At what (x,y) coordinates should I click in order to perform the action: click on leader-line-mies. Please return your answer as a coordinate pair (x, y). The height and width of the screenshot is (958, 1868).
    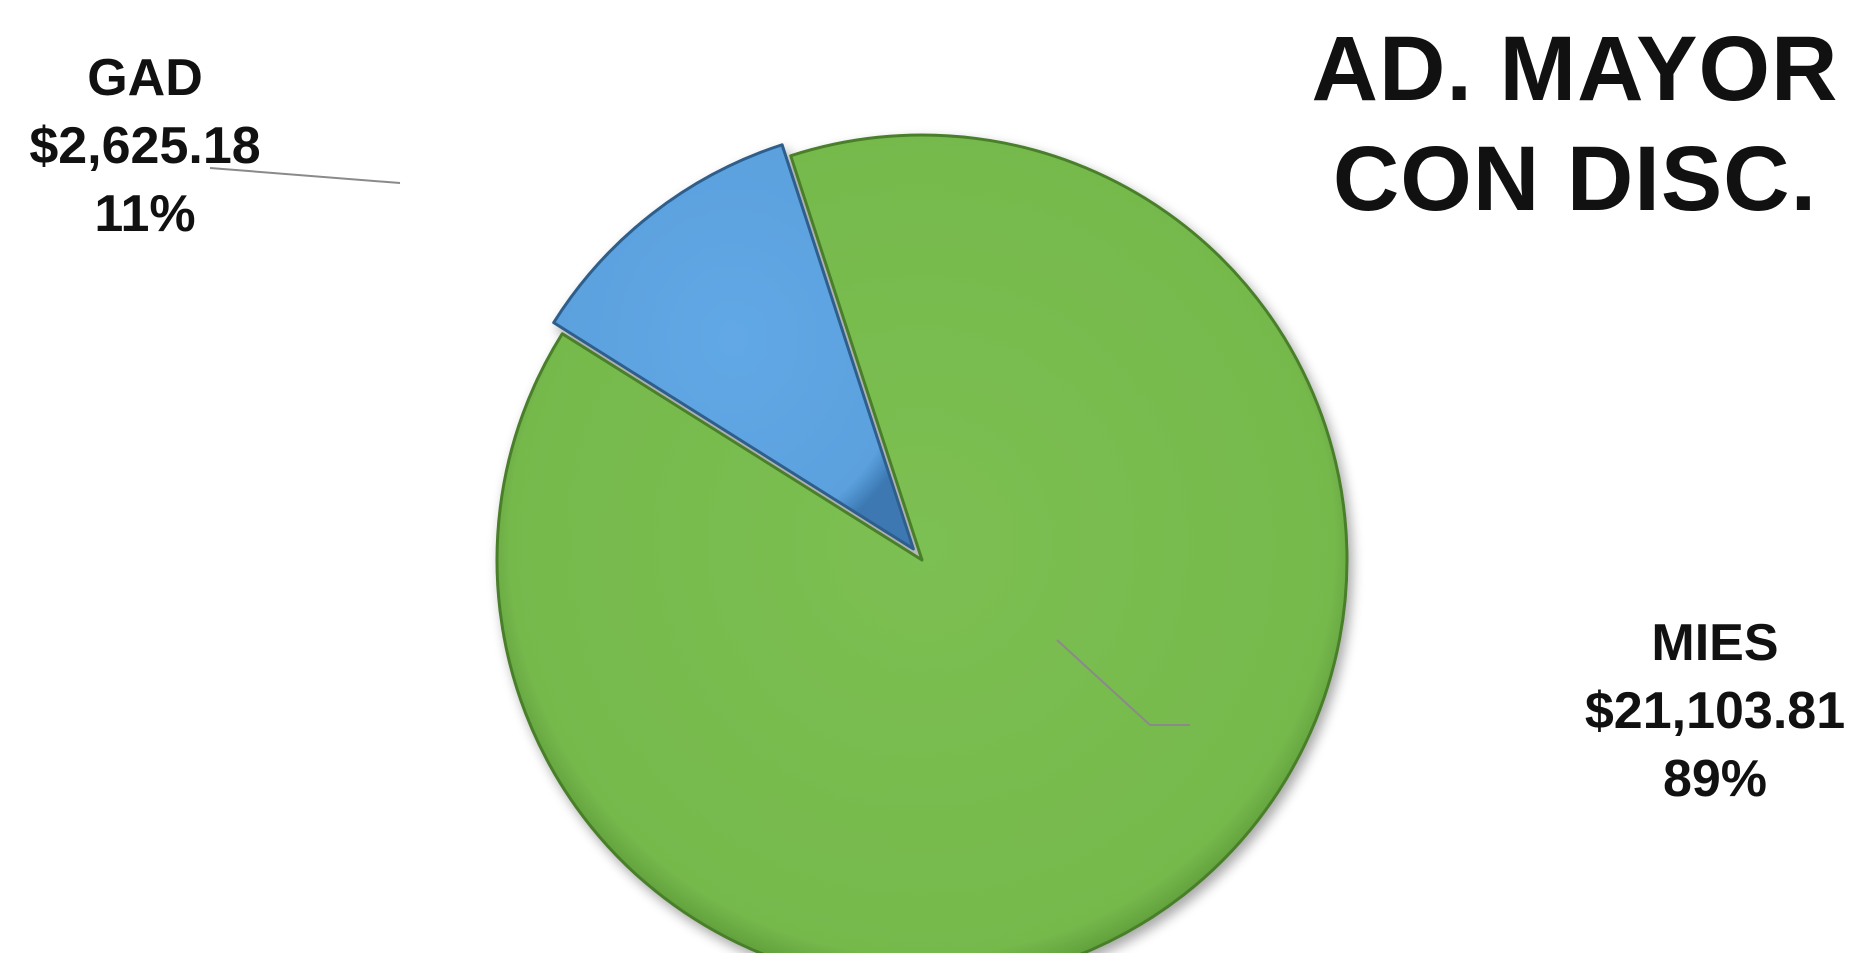
    Looking at the image, I should click on (1123, 682).